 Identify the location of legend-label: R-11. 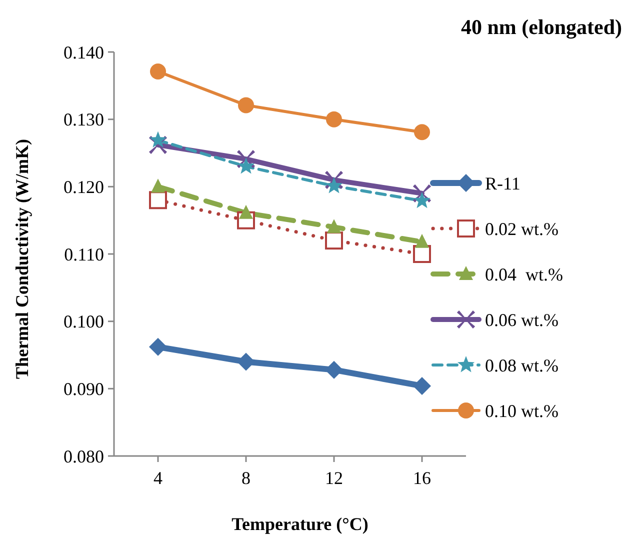
(502, 183).